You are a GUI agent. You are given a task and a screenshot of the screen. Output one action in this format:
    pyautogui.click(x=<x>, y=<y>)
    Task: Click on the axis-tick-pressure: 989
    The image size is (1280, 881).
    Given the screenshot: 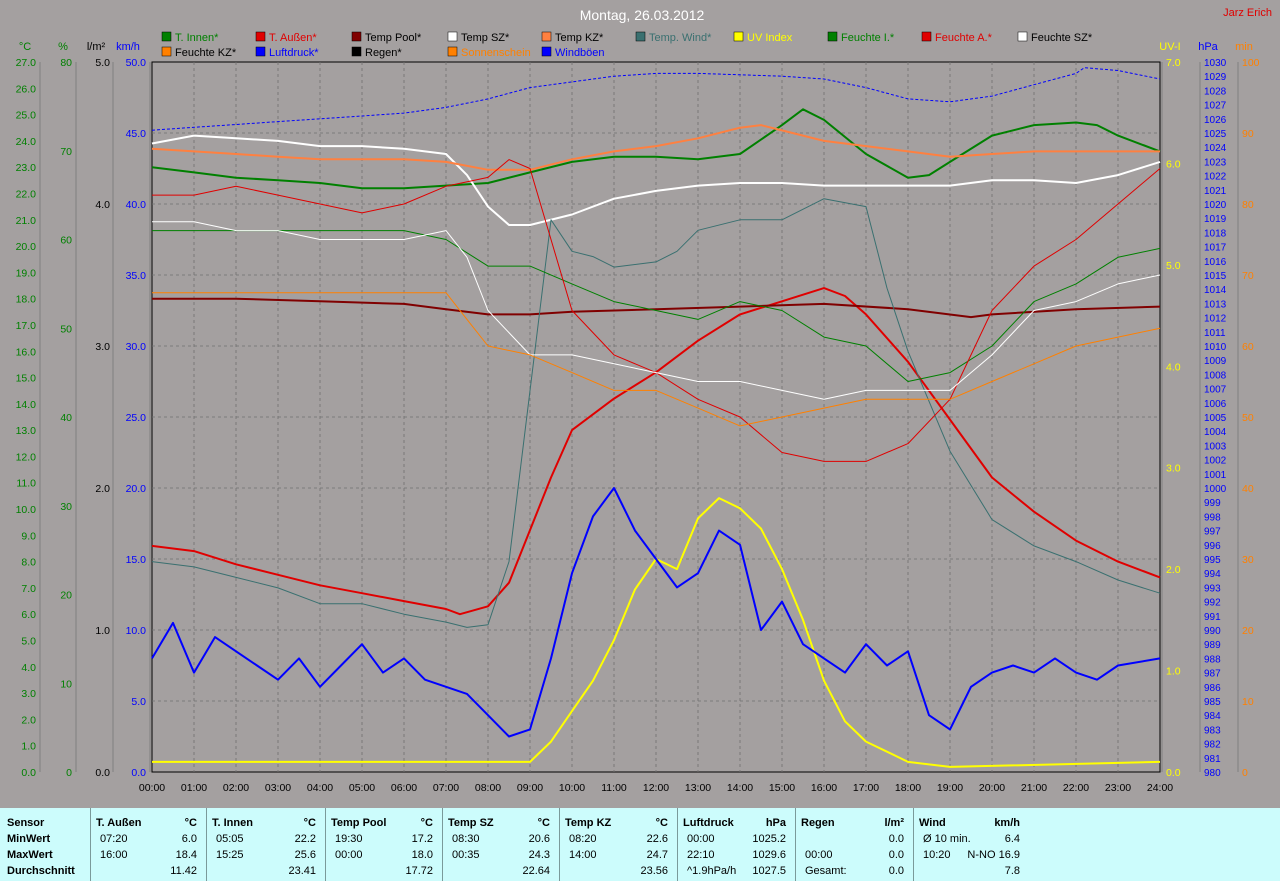 What is the action you would take?
    pyautogui.click(x=1212, y=645)
    